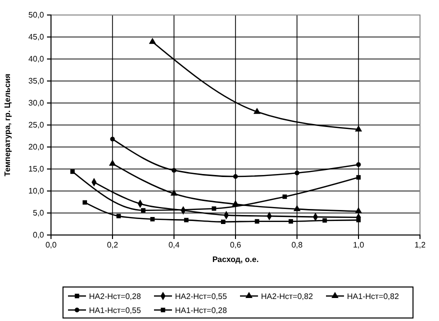  What do you see at coordinates (36, 81) in the screenshot?
I see `y-tick-label: 35,0` at bounding box center [36, 81].